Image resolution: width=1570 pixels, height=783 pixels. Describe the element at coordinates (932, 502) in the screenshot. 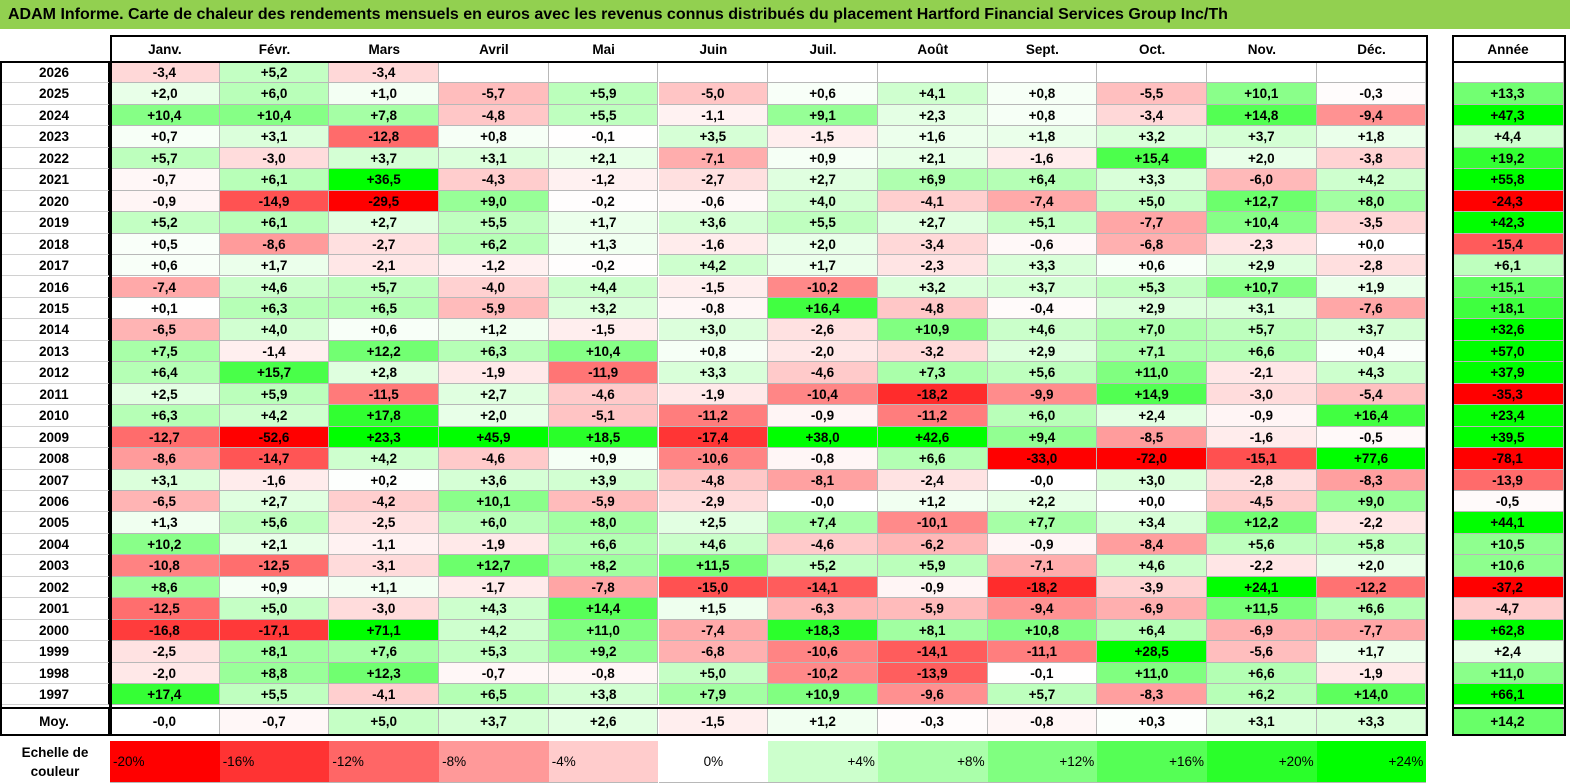

I see `heatmap-cell: +1,2` at that location.